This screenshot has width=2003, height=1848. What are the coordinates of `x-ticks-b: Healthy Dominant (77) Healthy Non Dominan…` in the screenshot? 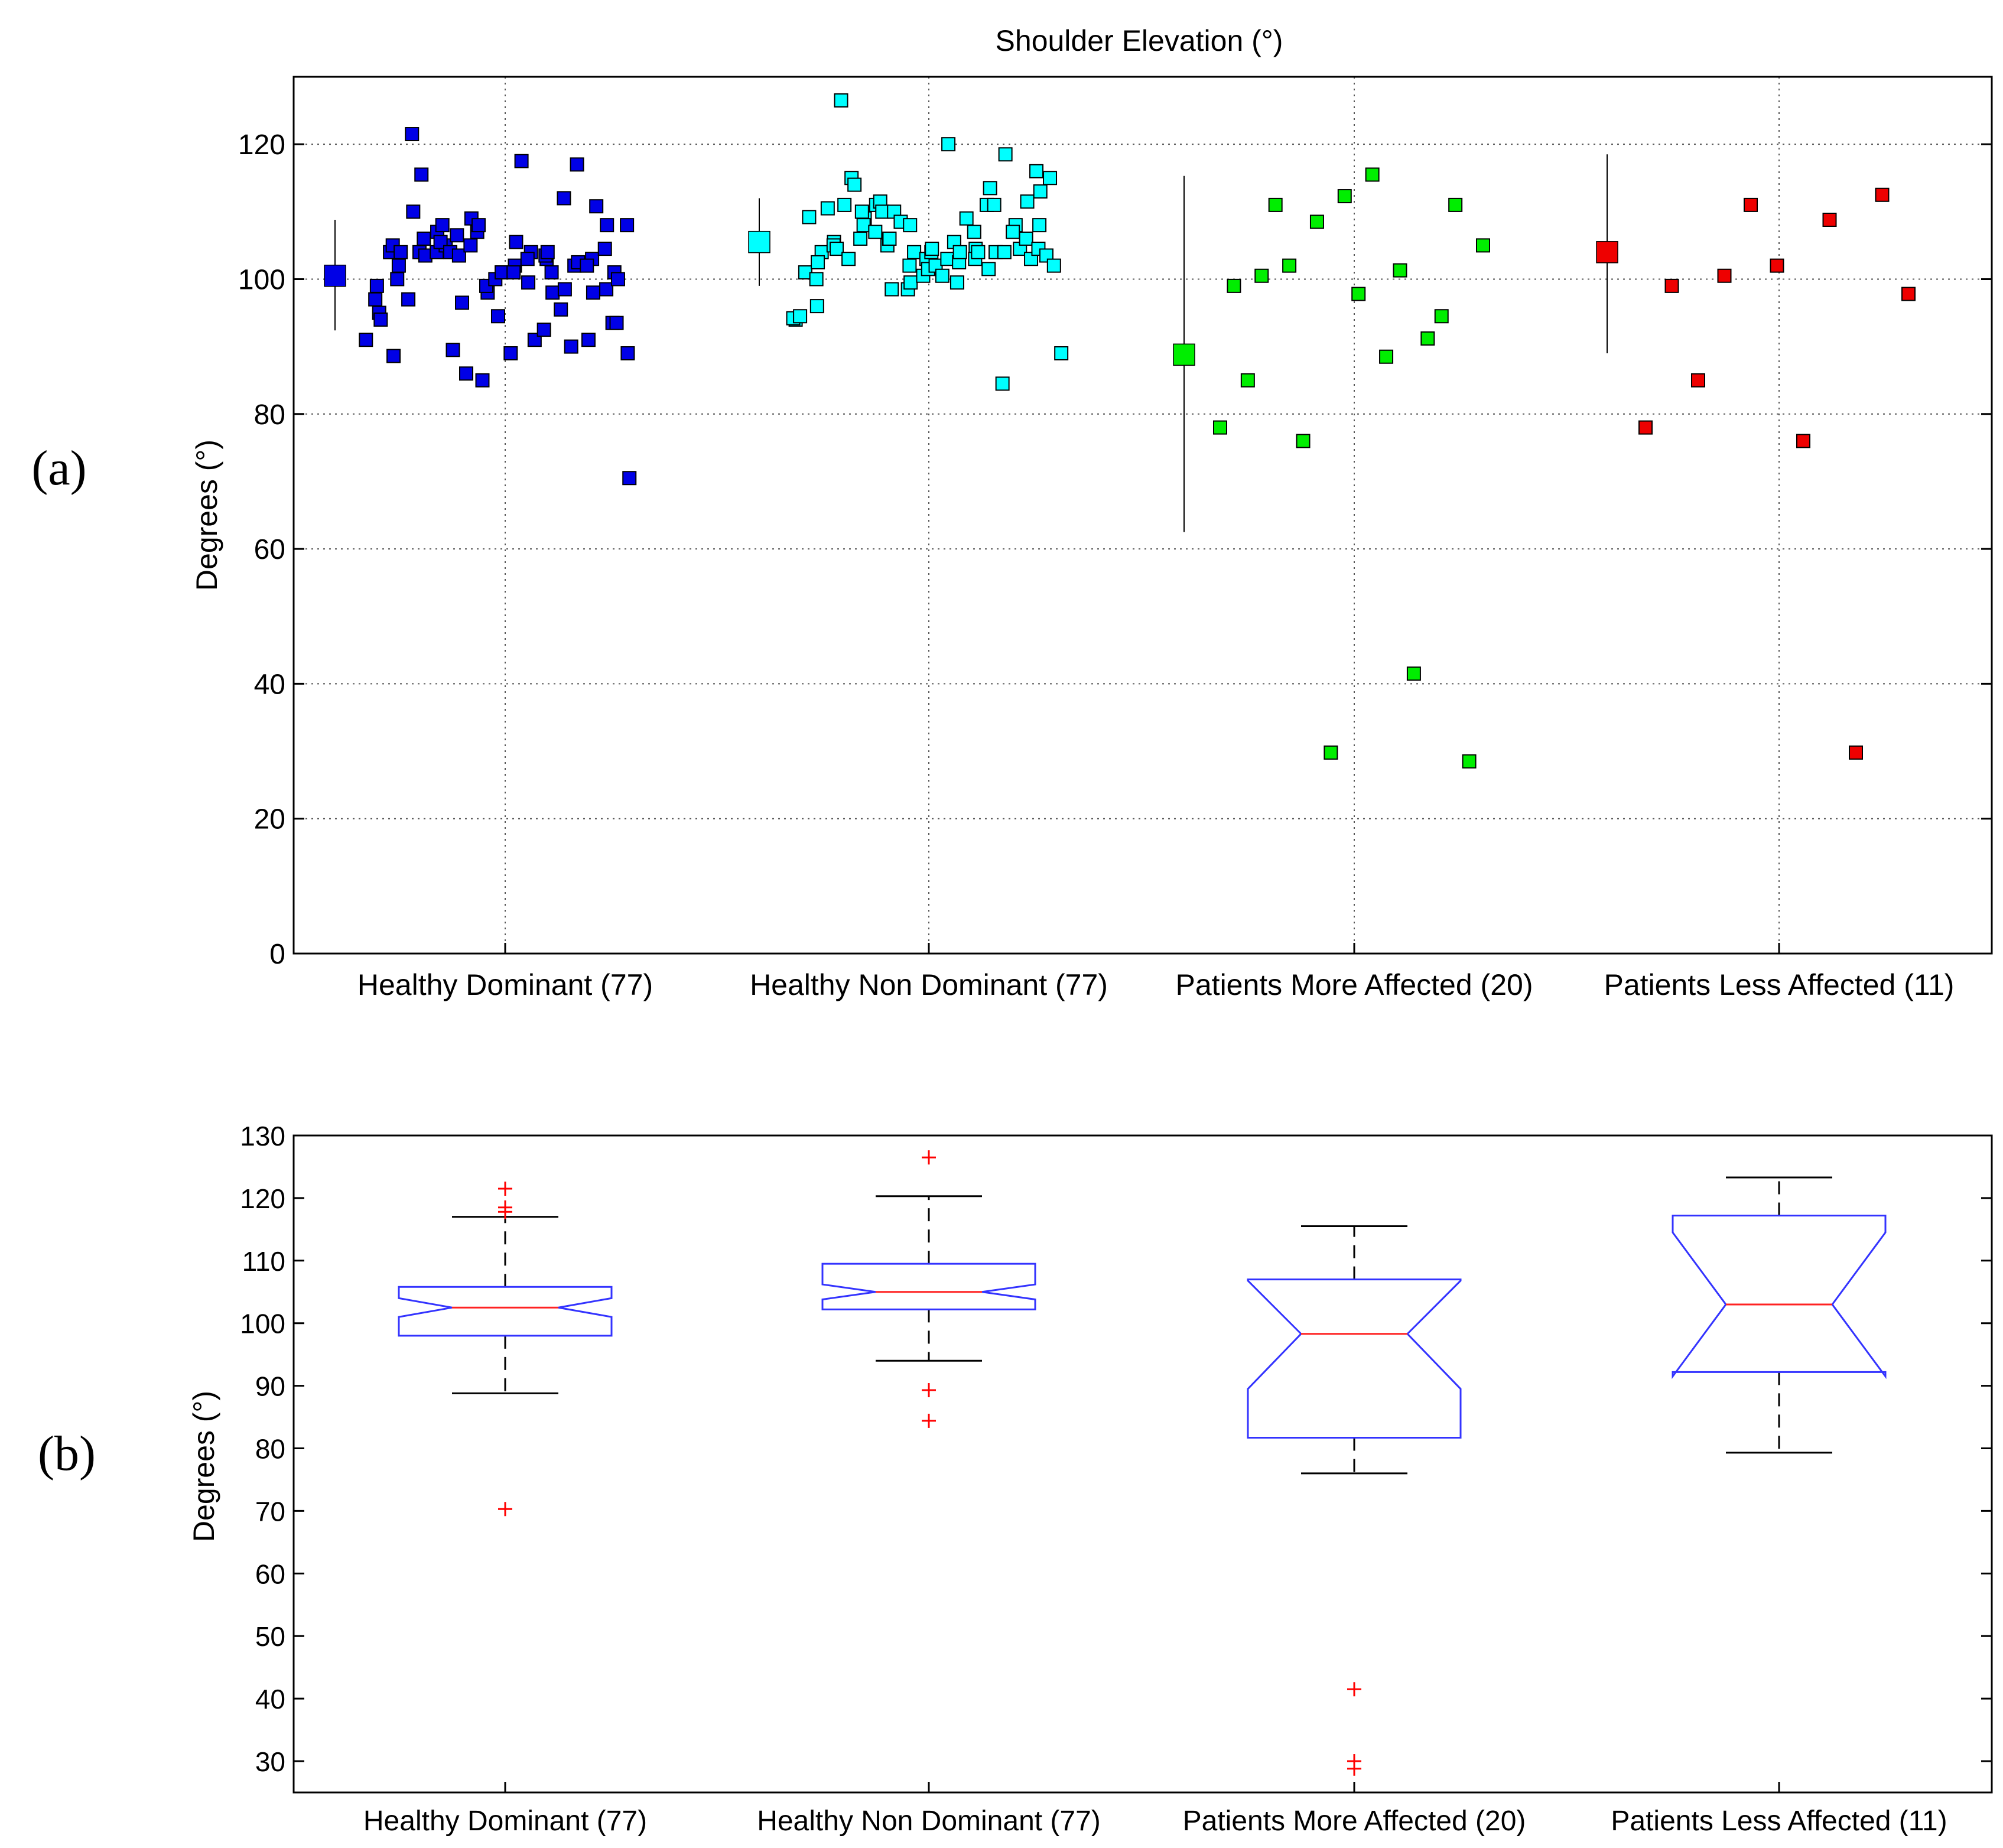 It's located at (1155, 1809).